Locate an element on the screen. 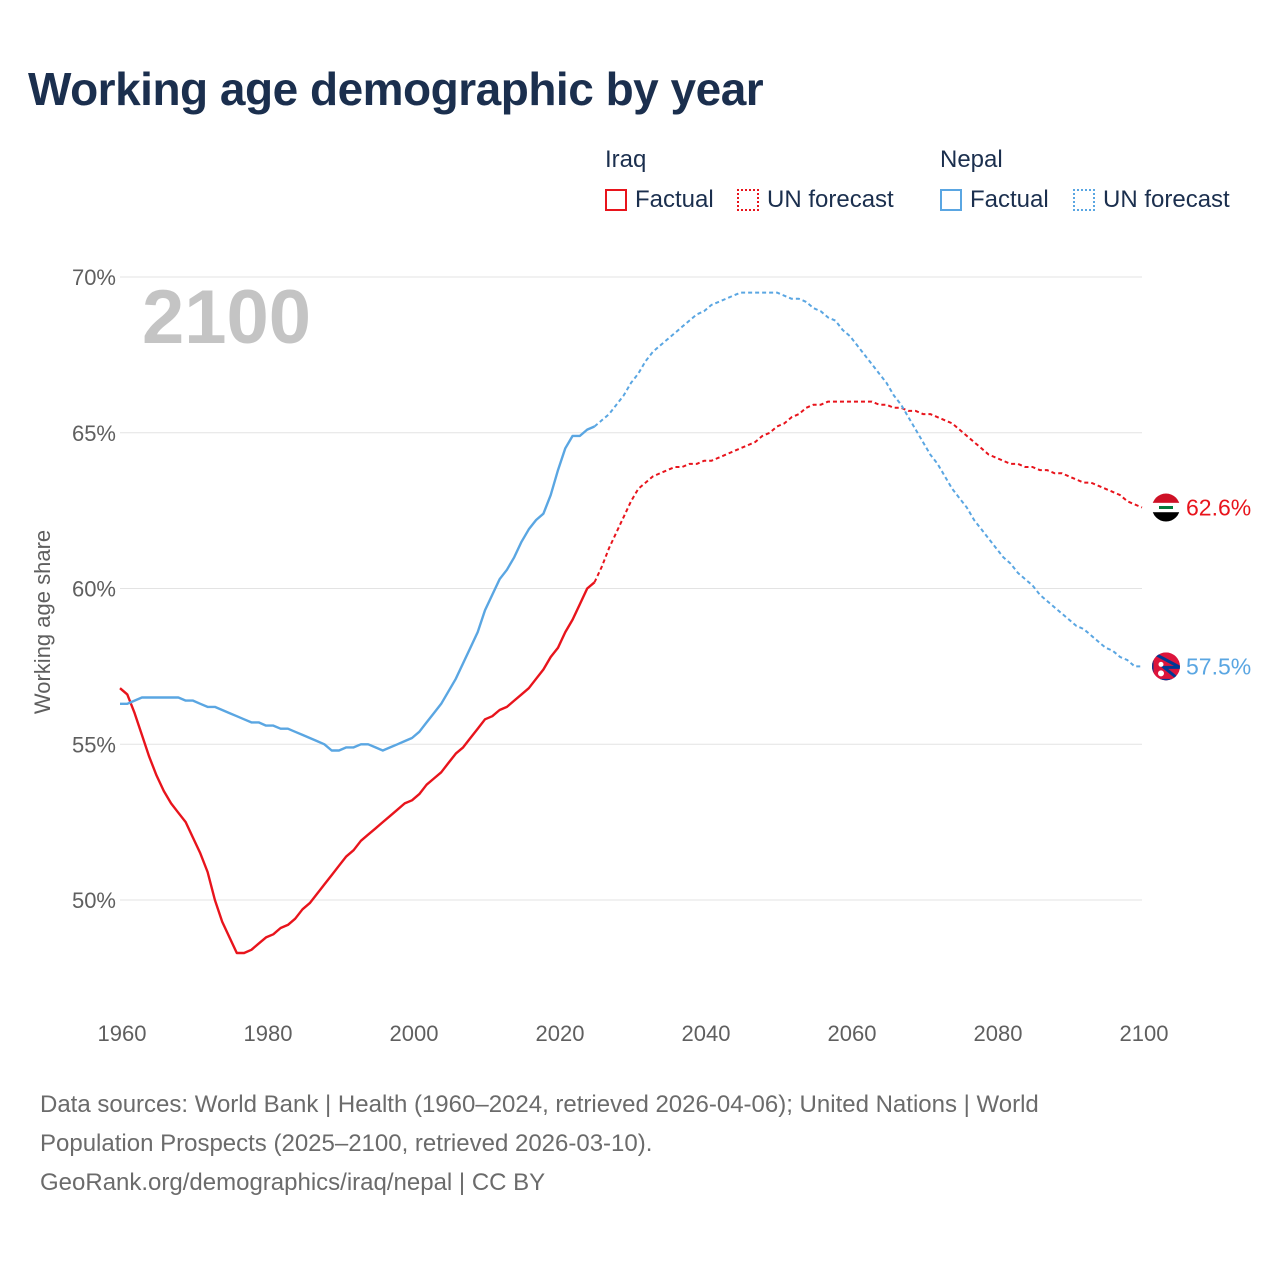 The height and width of the screenshot is (1280, 1280). x-tick-label: 1980 is located at coordinates (268, 1033).